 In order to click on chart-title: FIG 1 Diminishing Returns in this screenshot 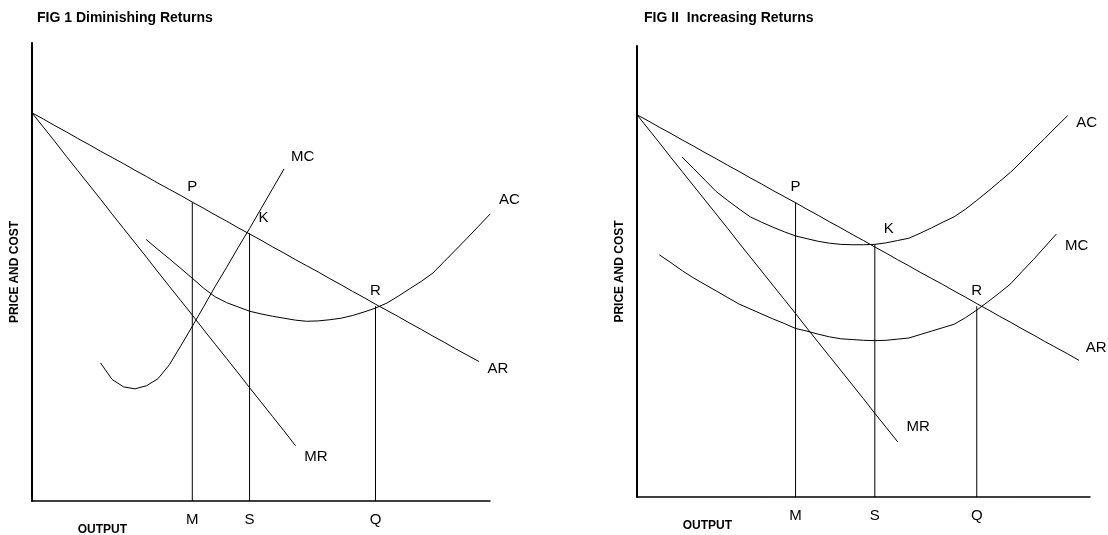, I will do `click(125, 17)`.